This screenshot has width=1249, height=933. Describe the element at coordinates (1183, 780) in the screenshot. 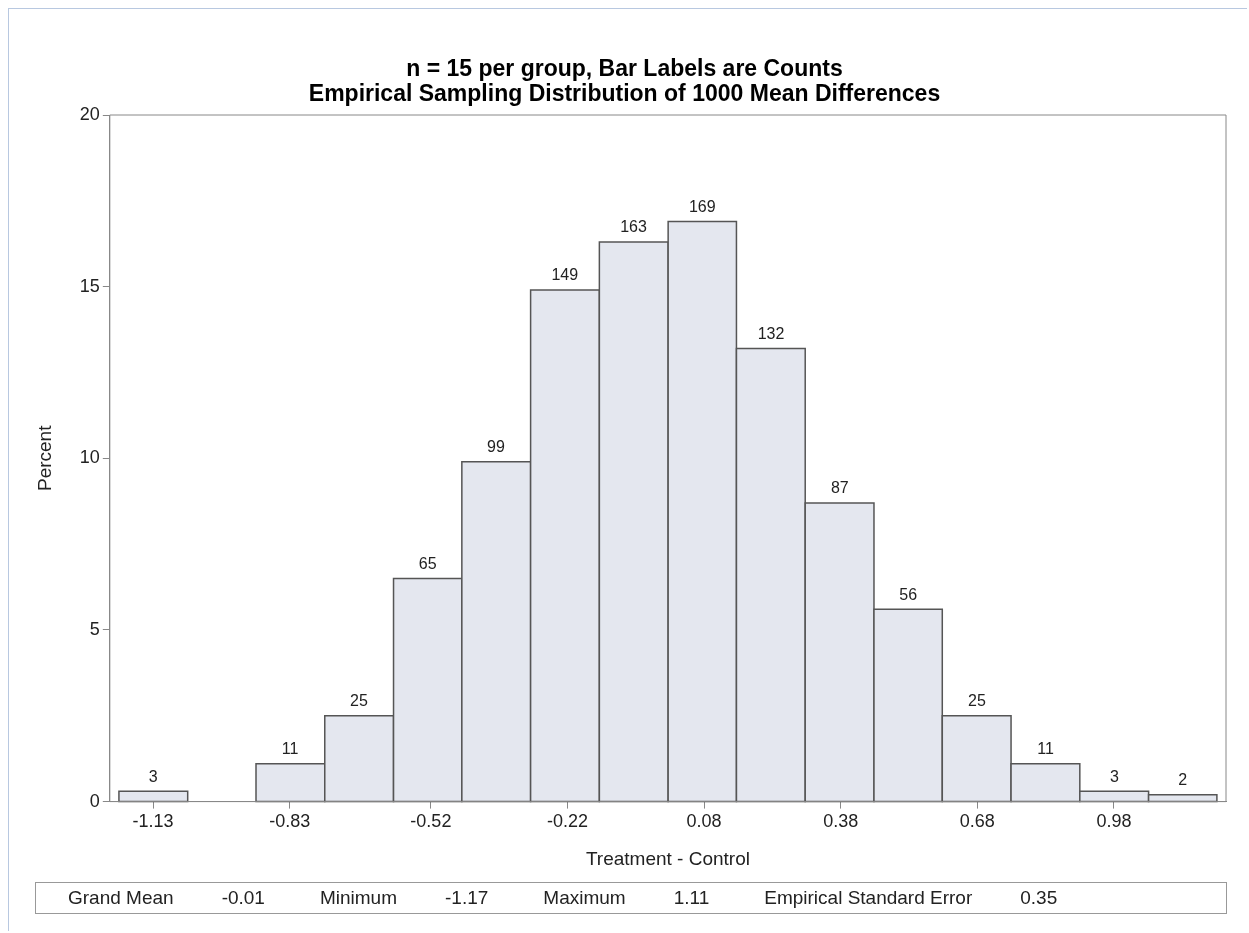

I see `annotation: 2` at that location.